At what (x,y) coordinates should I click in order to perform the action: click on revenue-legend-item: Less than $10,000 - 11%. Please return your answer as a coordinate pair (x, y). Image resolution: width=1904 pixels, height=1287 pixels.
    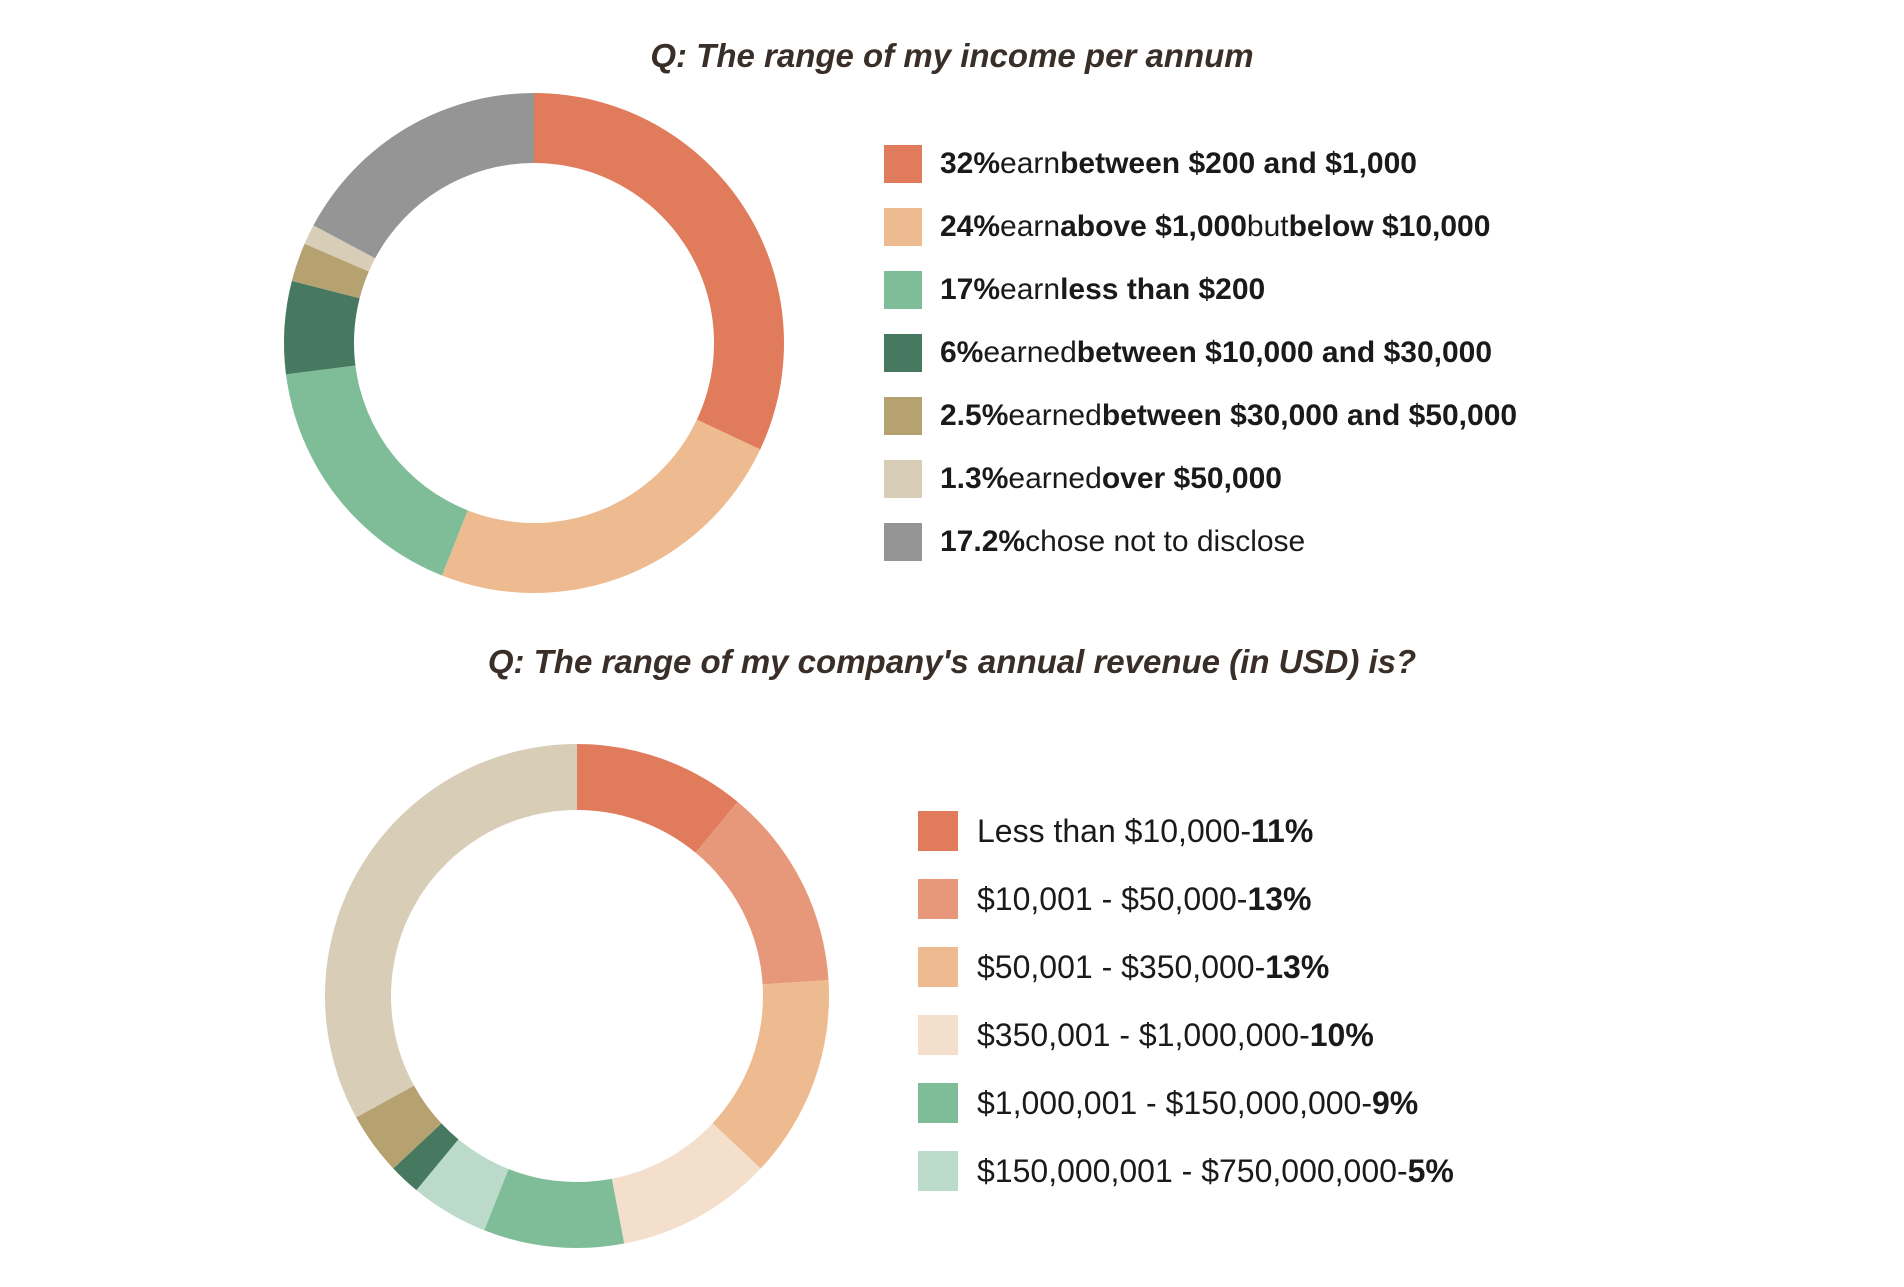
    Looking at the image, I should click on (1186, 831).